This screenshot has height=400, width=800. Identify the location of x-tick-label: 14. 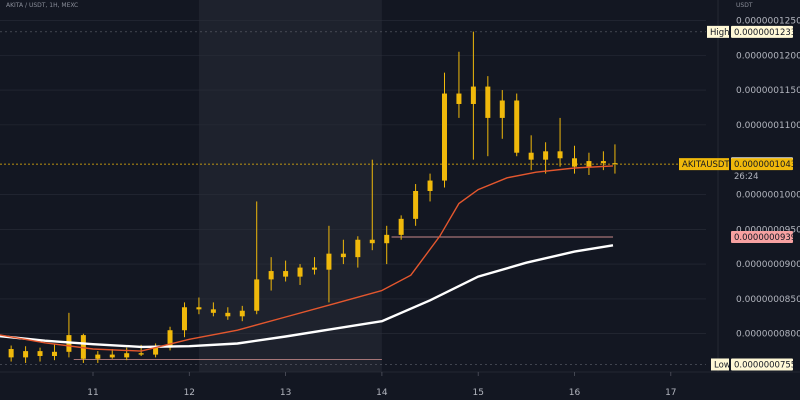
(382, 393).